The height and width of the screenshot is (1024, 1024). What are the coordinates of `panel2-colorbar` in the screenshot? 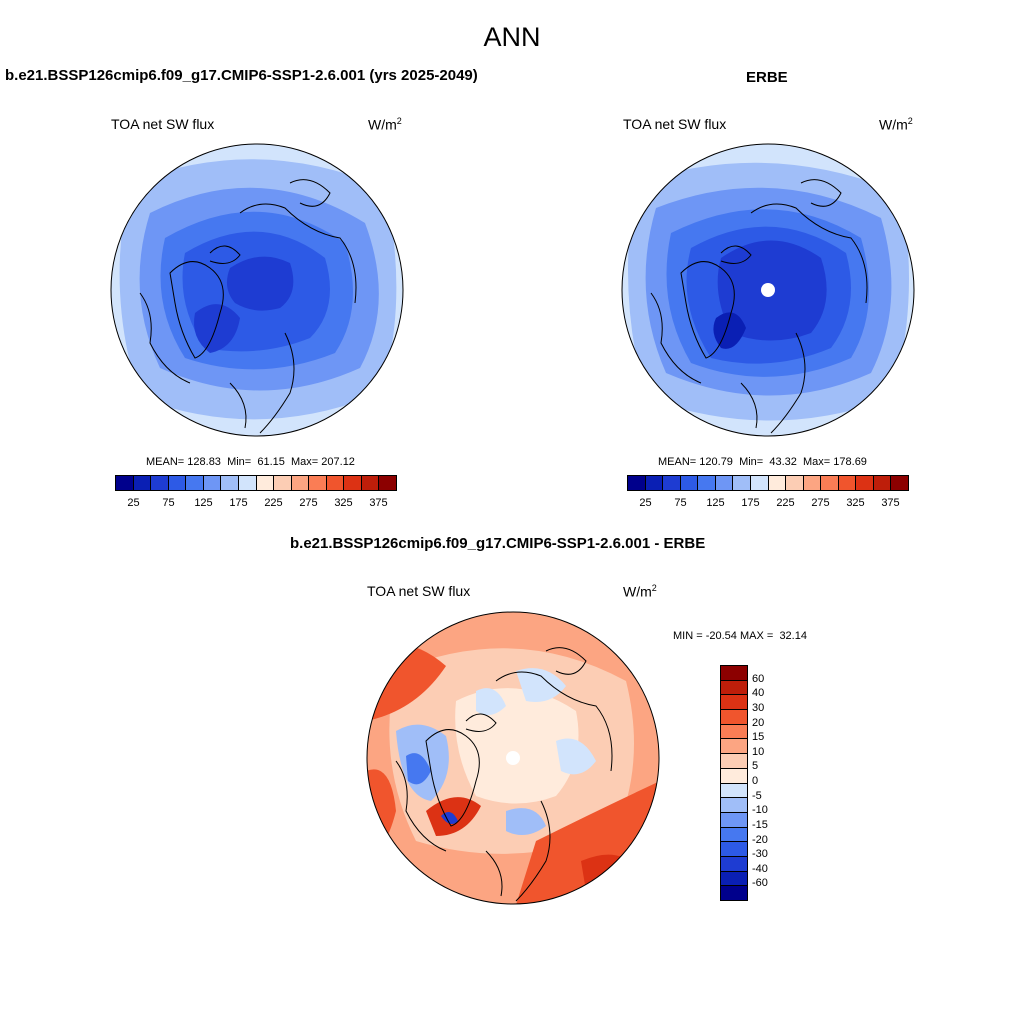 It's located at (768, 483).